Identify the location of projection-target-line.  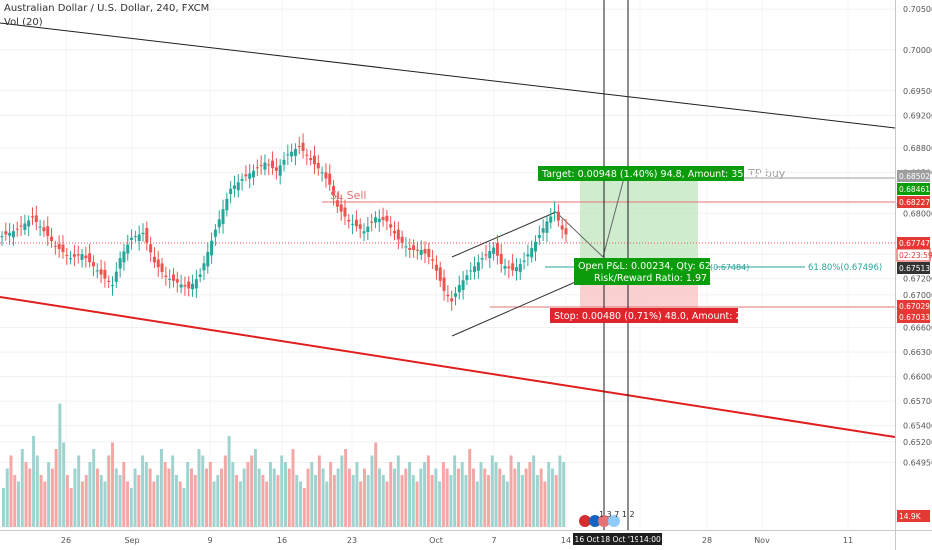
(613, 217).